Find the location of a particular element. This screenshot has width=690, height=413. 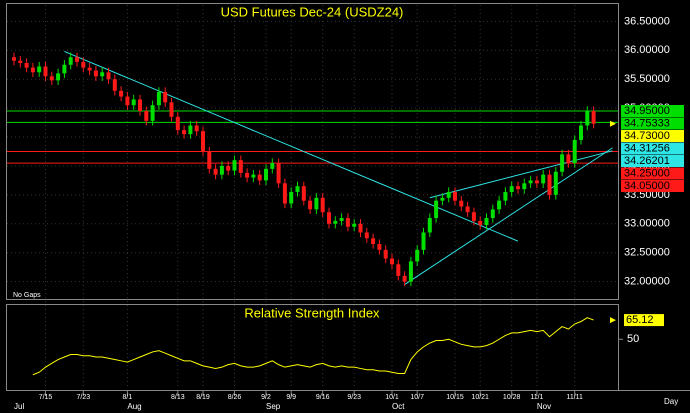

x-tick-label: 9/2 is located at coordinates (266, 397).